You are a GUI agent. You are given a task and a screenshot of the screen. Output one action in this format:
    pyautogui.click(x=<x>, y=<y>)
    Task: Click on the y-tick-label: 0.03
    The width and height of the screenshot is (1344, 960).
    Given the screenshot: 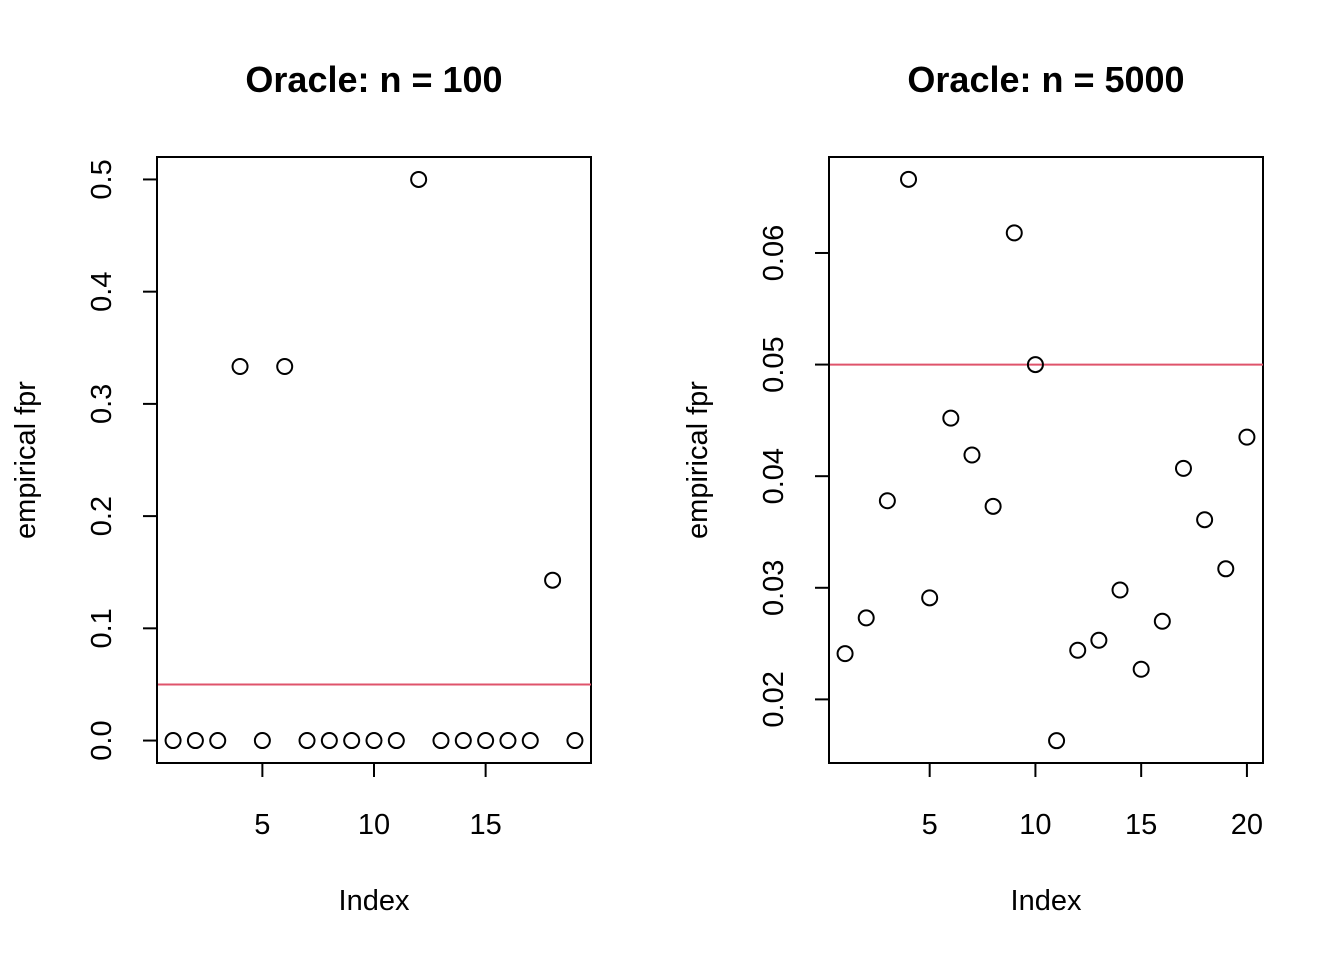 What is the action you would take?
    pyautogui.click(x=774, y=588)
    